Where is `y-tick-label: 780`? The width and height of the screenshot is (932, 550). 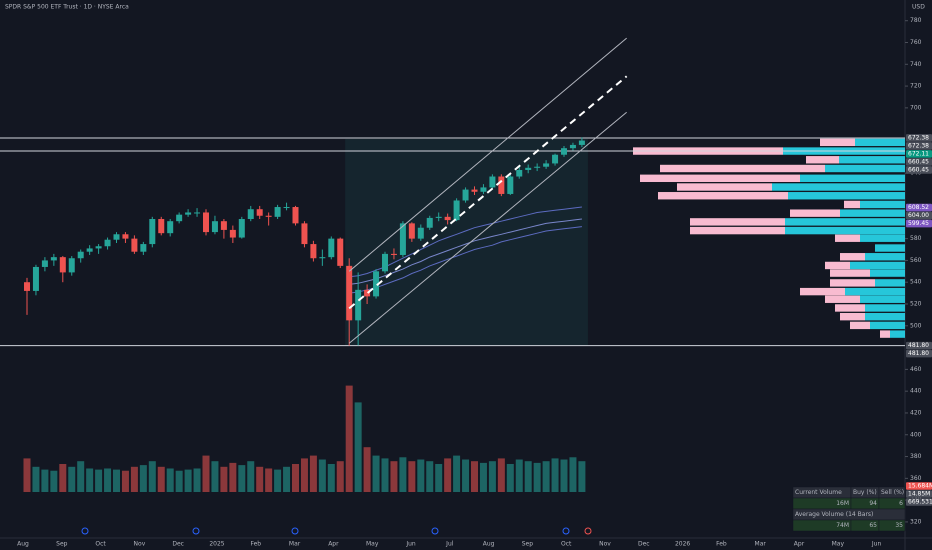
y-tick-label: 780 is located at coordinates (916, 20).